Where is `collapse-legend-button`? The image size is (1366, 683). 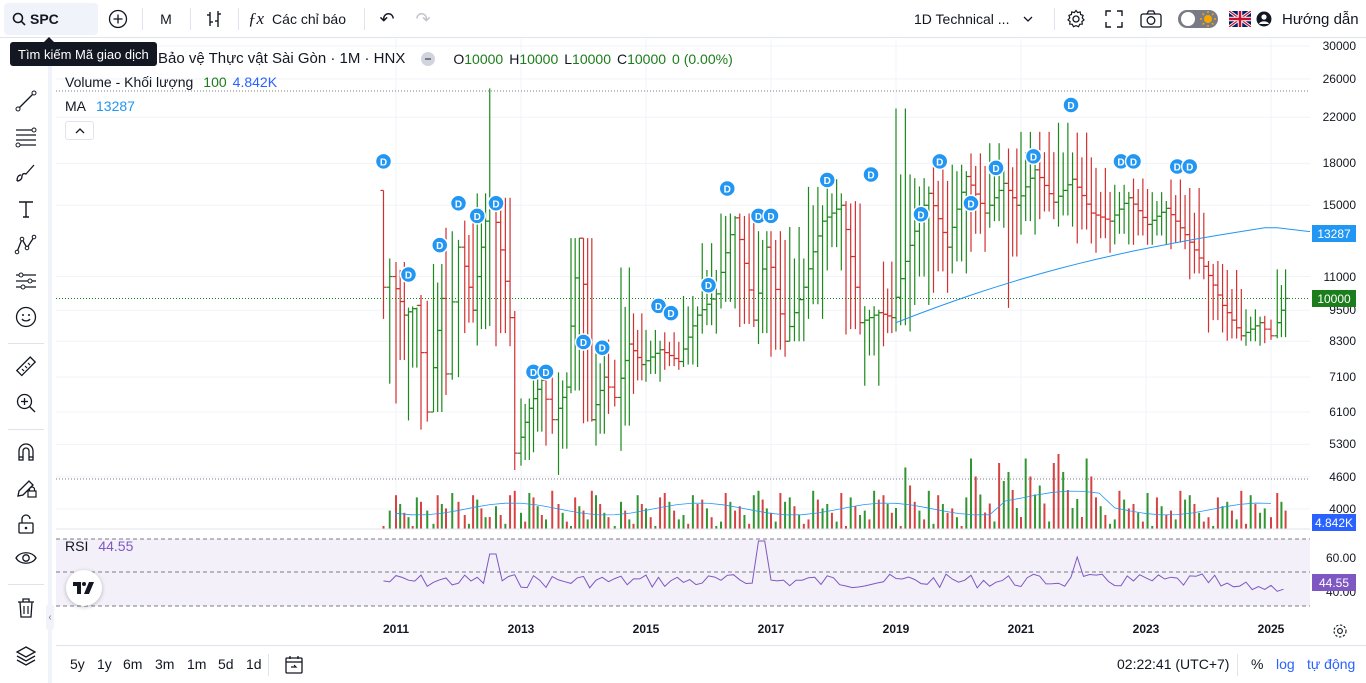 collapse-legend-button is located at coordinates (79, 130).